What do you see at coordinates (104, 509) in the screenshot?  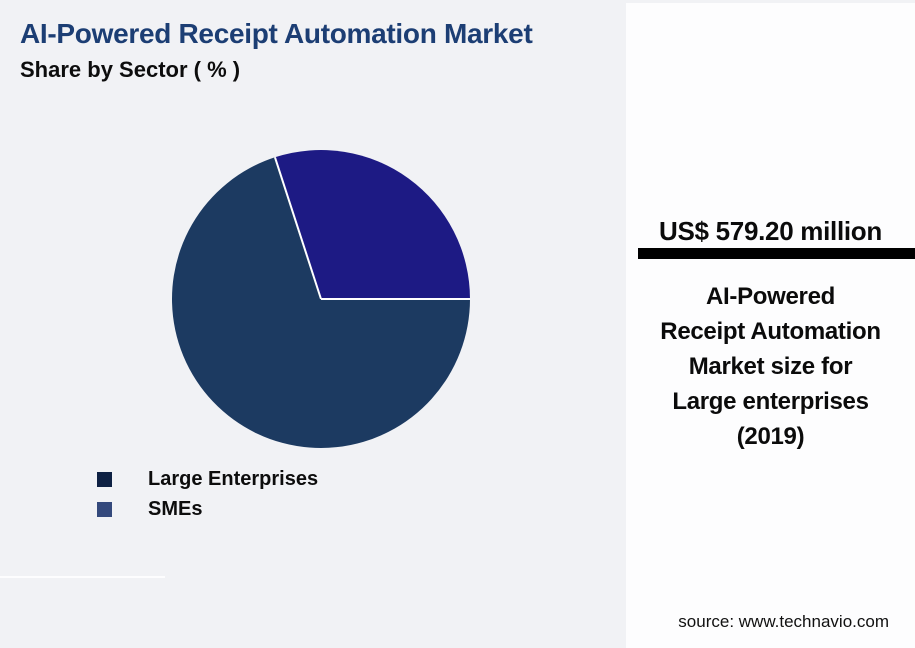 I see `legend-swatch-smes` at bounding box center [104, 509].